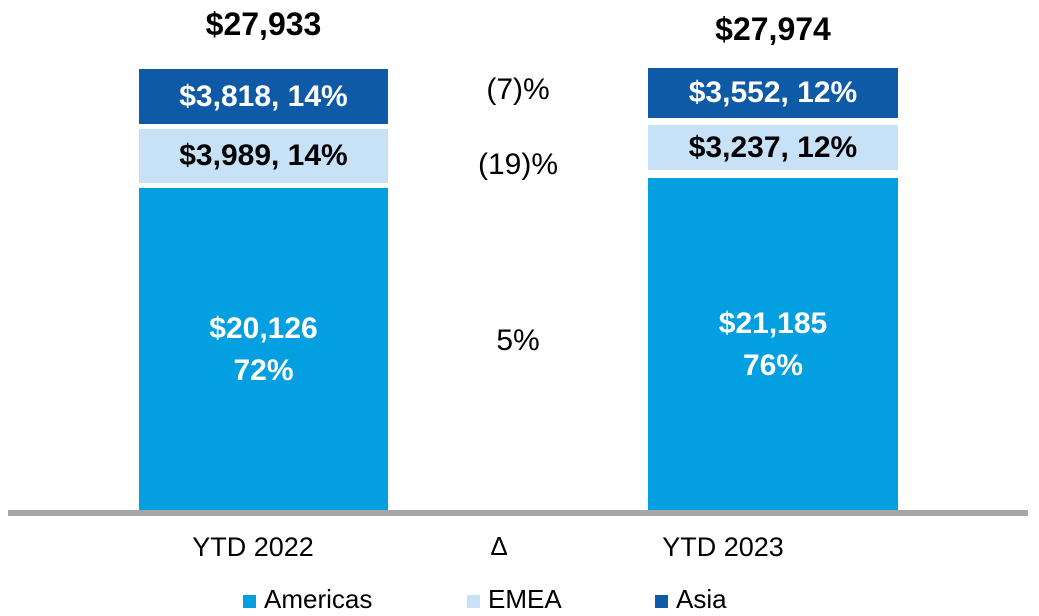  I want to click on segment-emea-ytd-2022-label: $3,989, 14%, so click(263, 155).